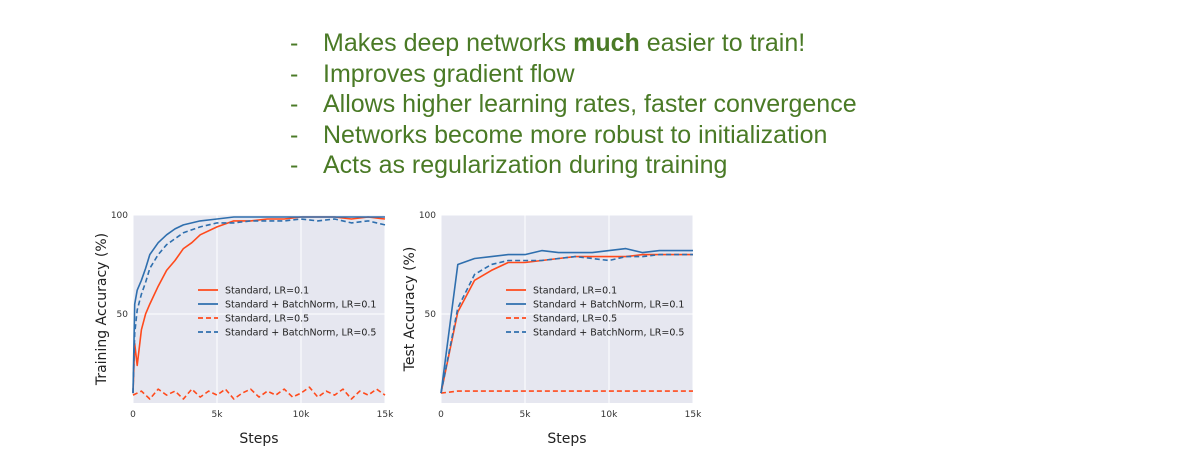  What do you see at coordinates (410, 310) in the screenshot?
I see `y-axis-label: Test Accuracy (%)` at bounding box center [410, 310].